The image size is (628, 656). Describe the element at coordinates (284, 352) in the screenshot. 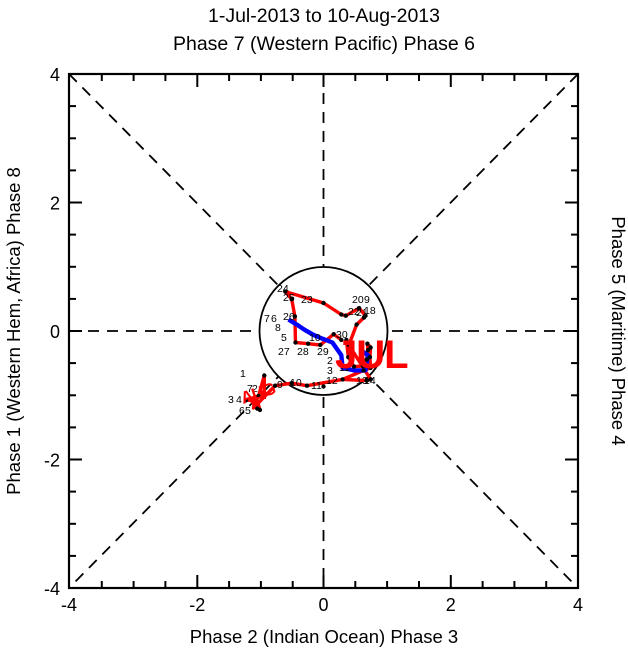

I see `day-label-jul-27: 27` at that location.